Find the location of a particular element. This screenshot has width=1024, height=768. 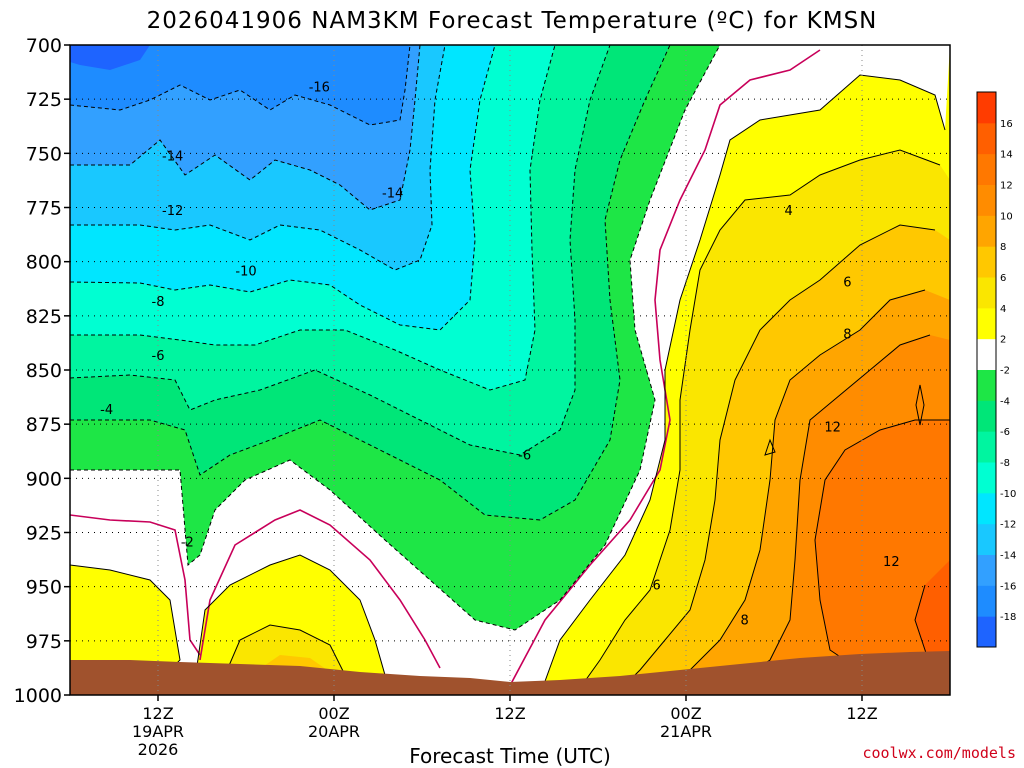

contour-label: -12 is located at coordinates (172, 211).